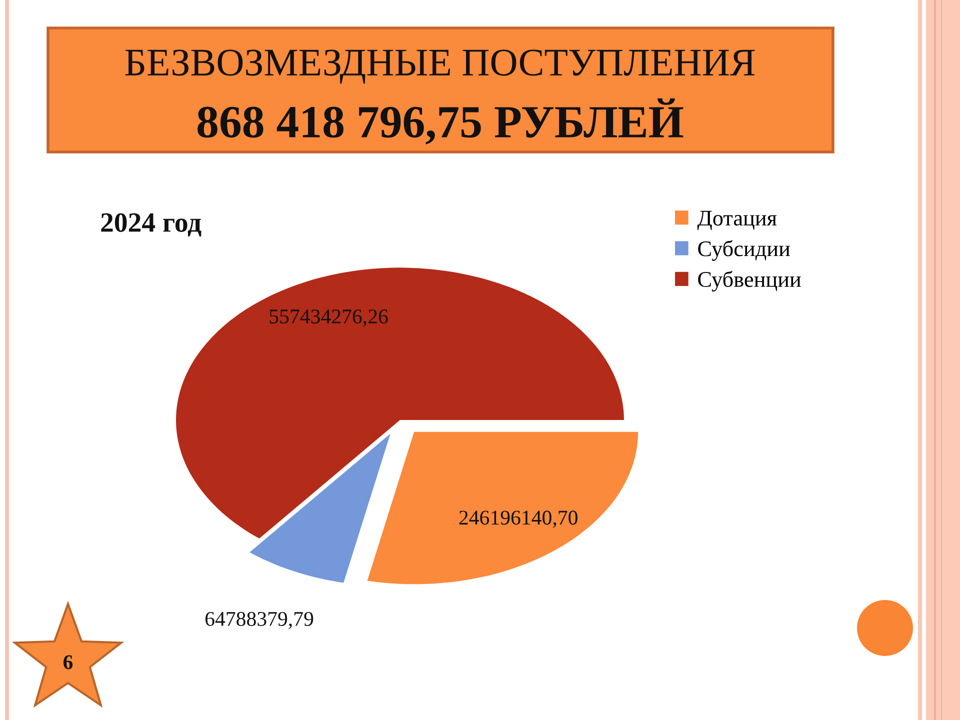  What do you see at coordinates (329, 318) in the screenshot?
I see `data-label: 557434276,26` at bounding box center [329, 318].